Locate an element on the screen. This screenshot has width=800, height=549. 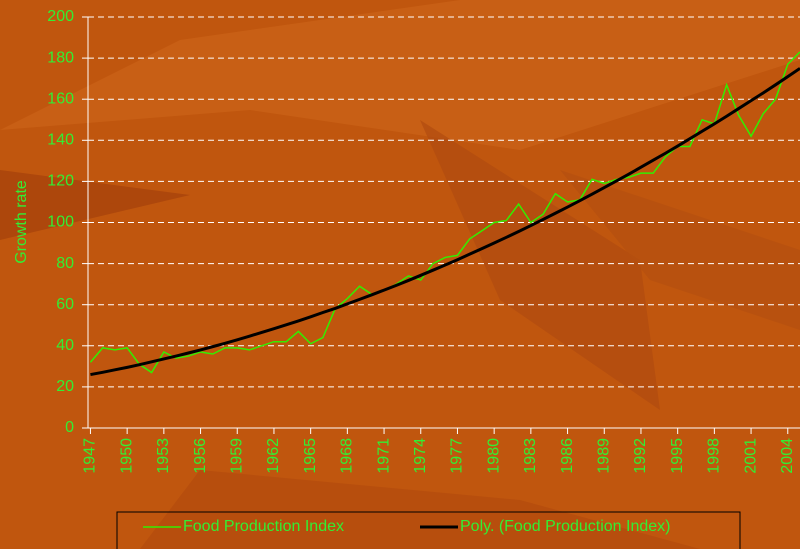
y-tick-label: 80 is located at coordinates (65, 263).